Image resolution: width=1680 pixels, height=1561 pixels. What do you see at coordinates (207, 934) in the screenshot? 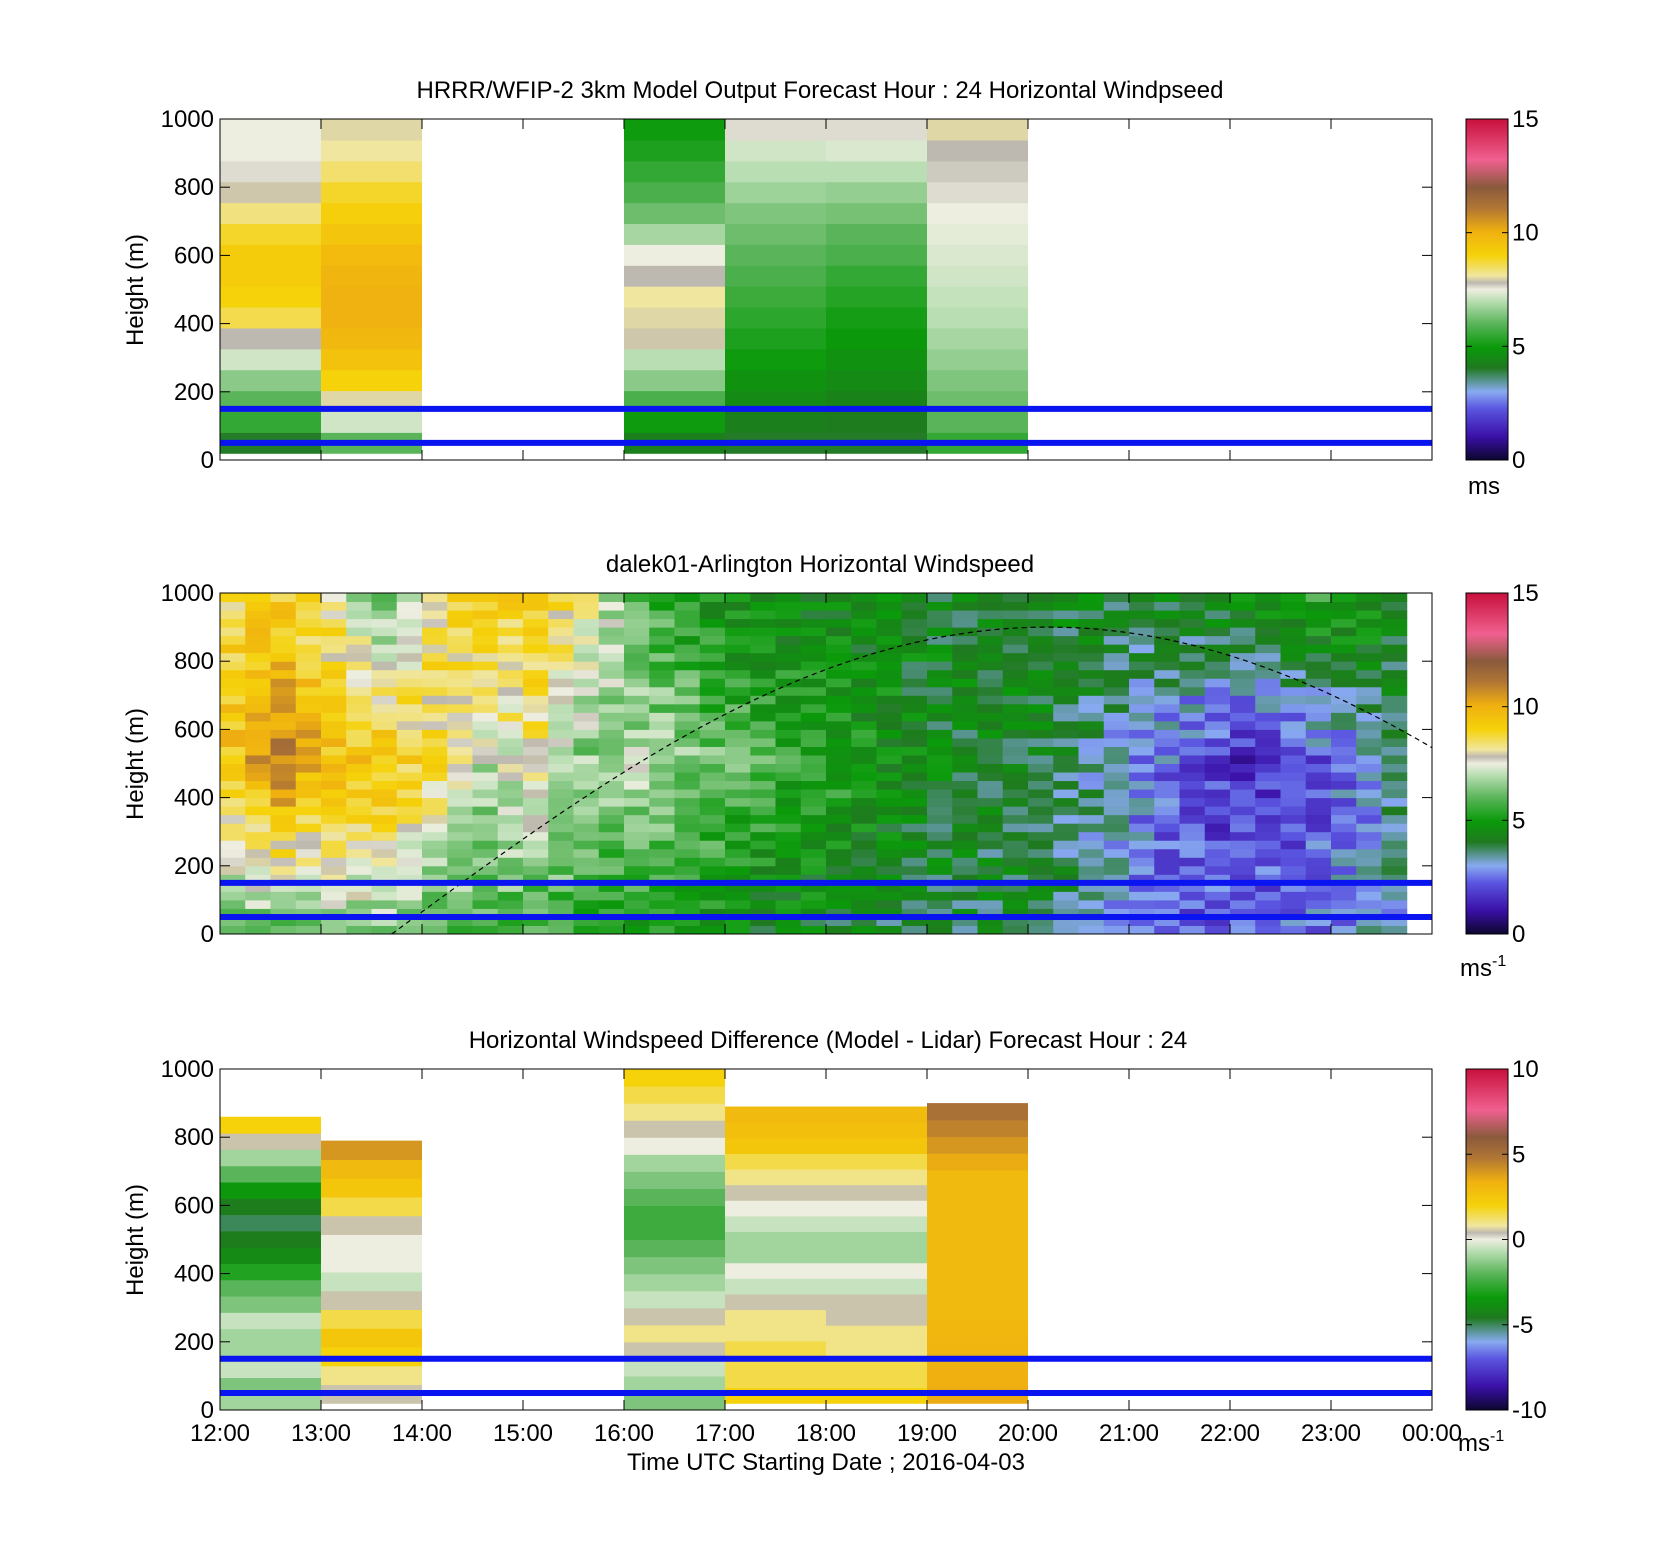
I see `y-tick-label: 0` at bounding box center [207, 934].